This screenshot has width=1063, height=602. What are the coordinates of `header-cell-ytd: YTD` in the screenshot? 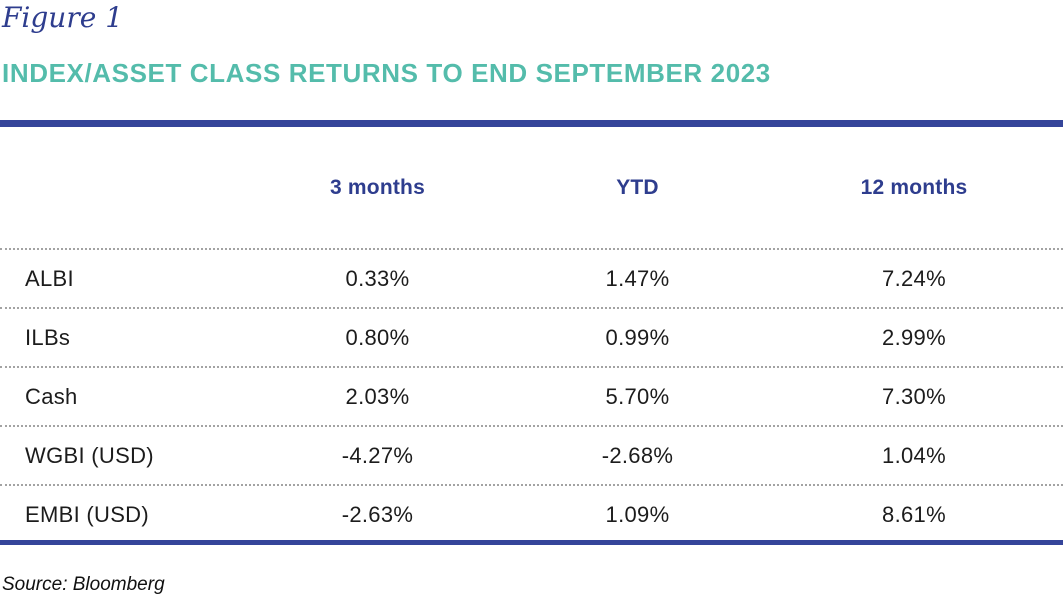 It's located at (637, 187).